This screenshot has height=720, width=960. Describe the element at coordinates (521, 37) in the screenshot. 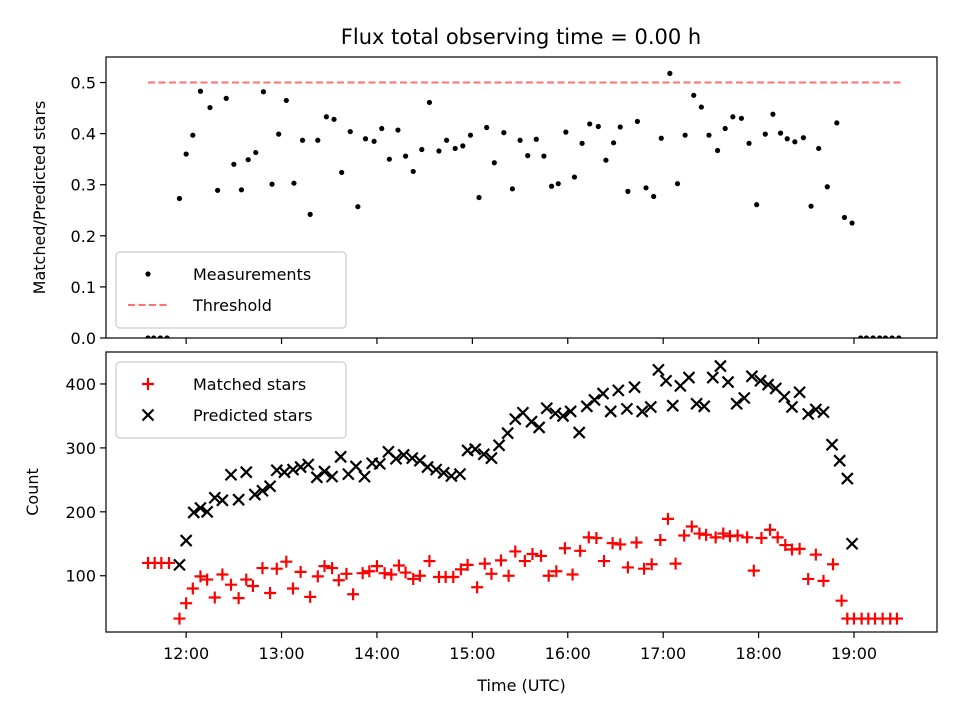

I see `figure-title: Flux total observing time = 0.00 h` at that location.